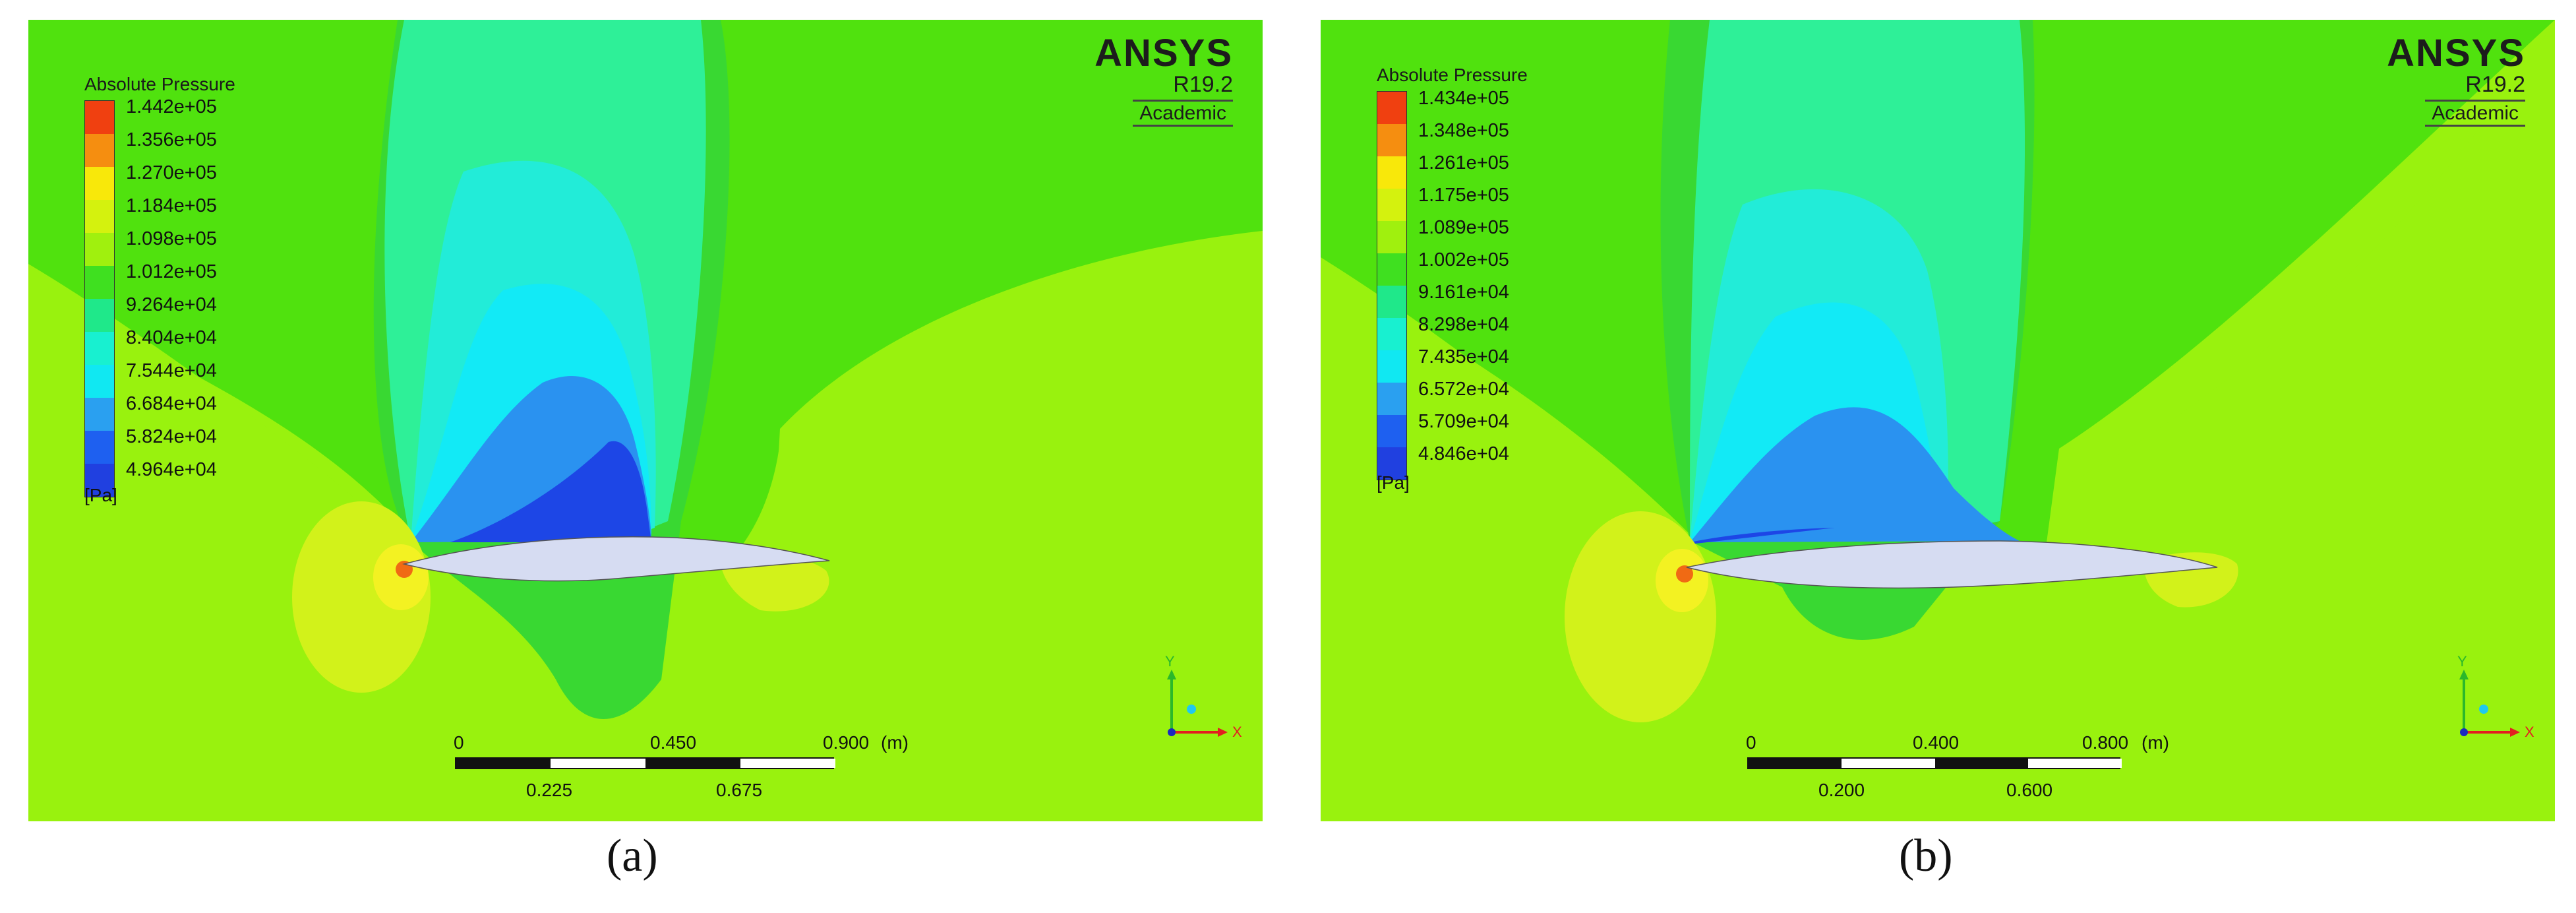 The image size is (2576, 913). Describe the element at coordinates (1926, 856) in the screenshot. I see `panel-caption-b: (b)` at that location.